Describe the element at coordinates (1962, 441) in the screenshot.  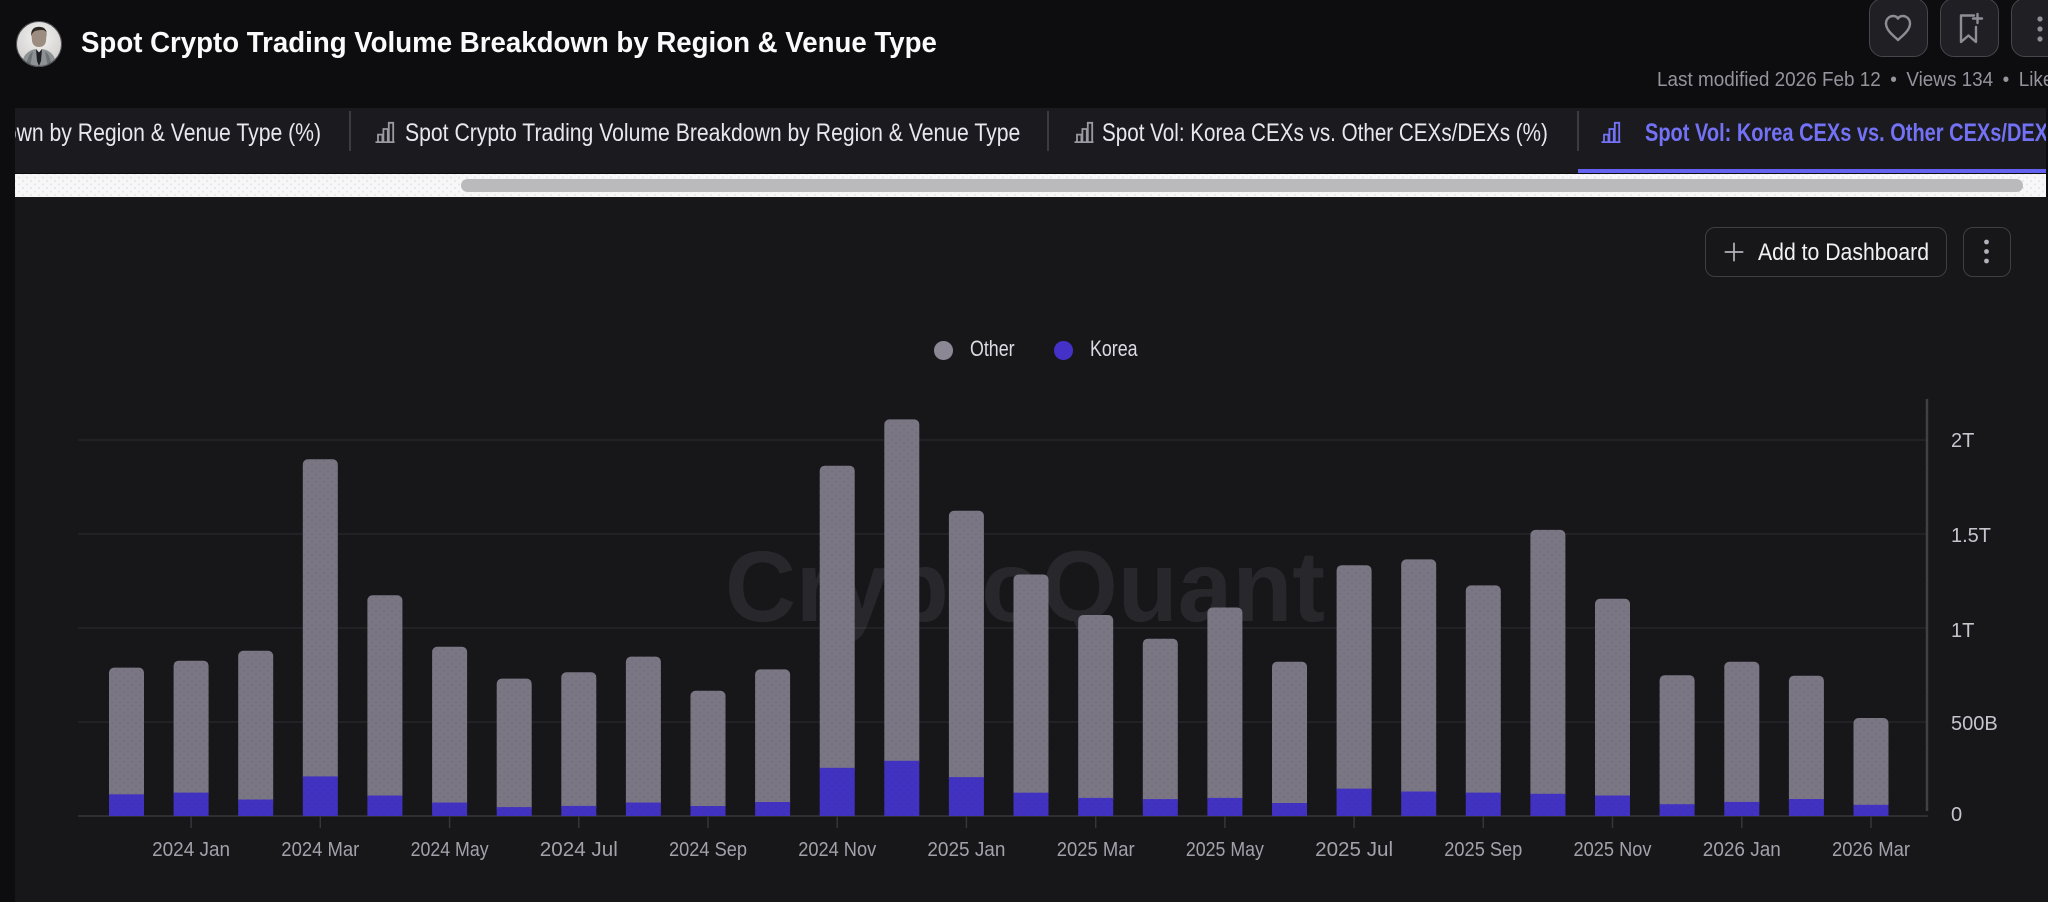
I see `svg-text: 2T` at that location.